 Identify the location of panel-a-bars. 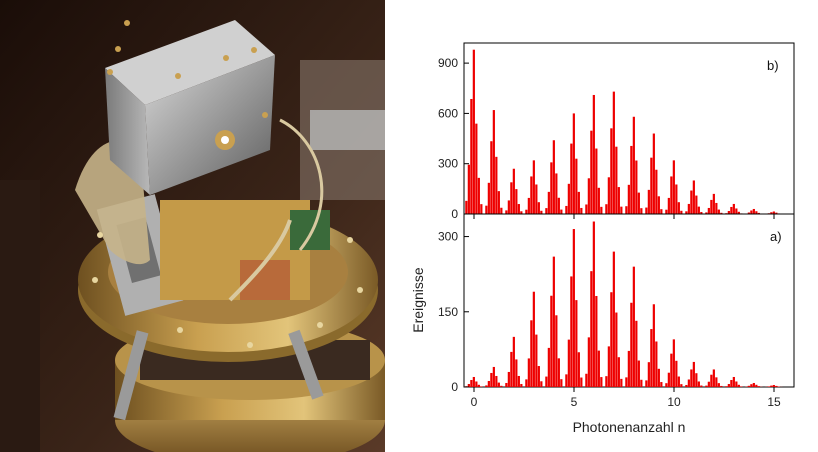
(624, 304).